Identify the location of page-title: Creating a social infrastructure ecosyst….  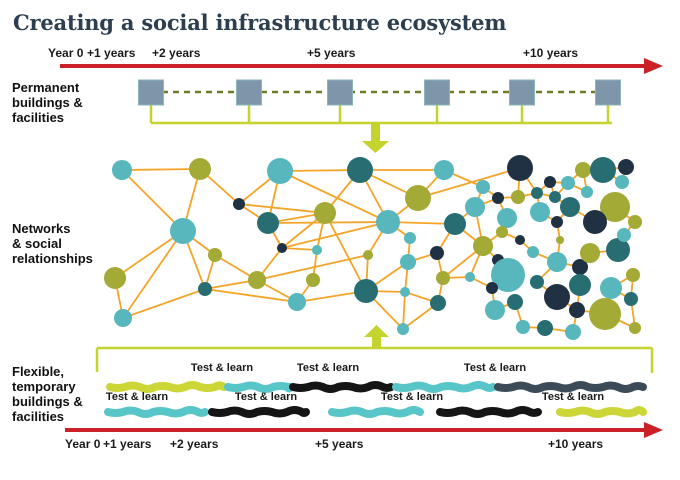
(260, 22).